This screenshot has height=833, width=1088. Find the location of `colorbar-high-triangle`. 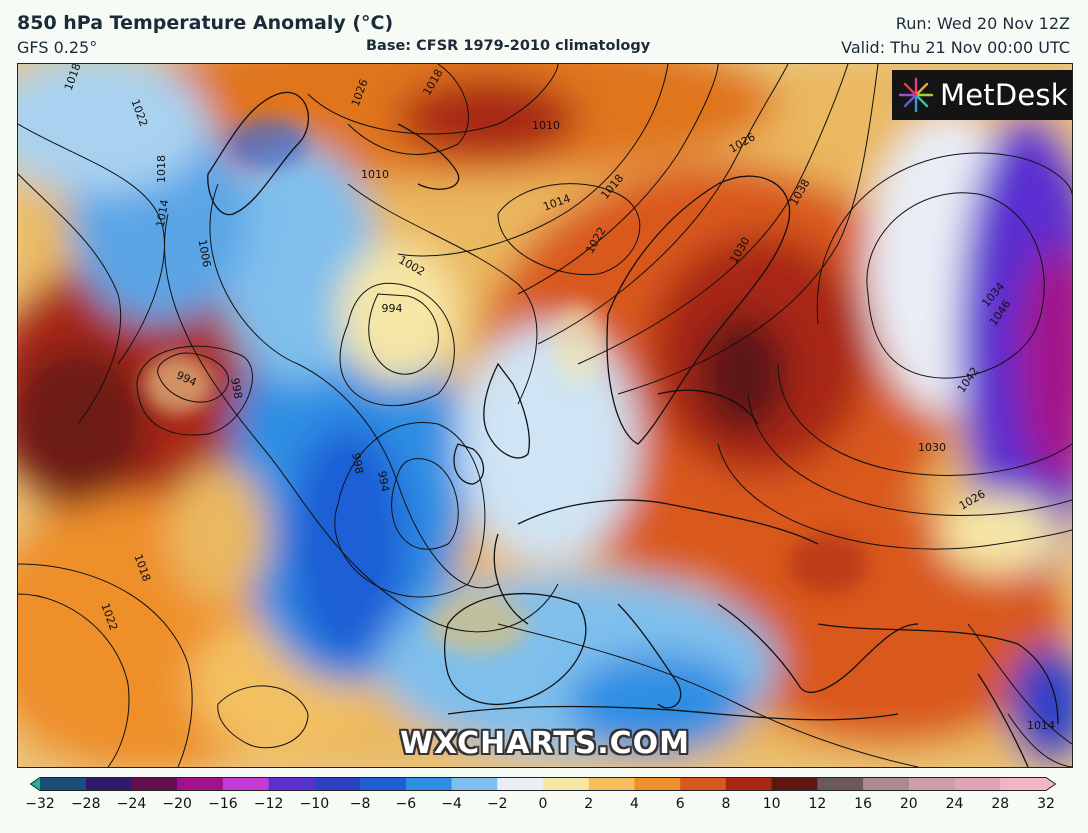

colorbar-high-triangle is located at coordinates (1051, 784).